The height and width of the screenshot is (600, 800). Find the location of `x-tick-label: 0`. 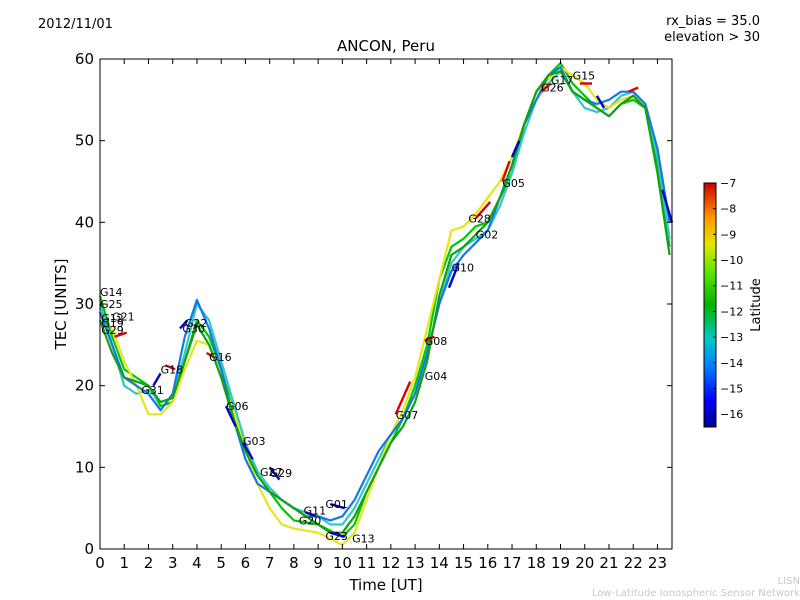

x-tick-label: 0 is located at coordinates (100, 563).